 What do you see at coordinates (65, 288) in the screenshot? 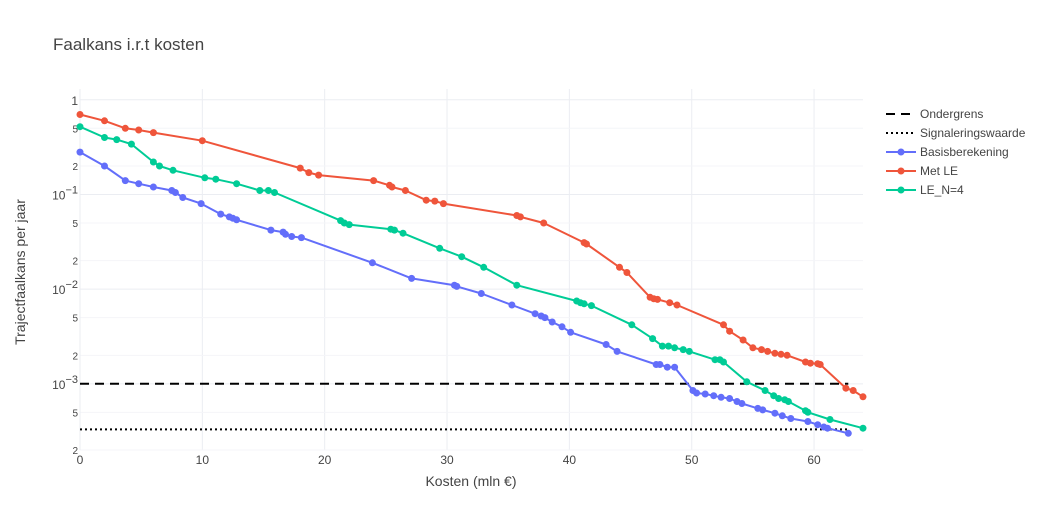
I see `y-tick-label: 10⁻²` at bounding box center [65, 288].